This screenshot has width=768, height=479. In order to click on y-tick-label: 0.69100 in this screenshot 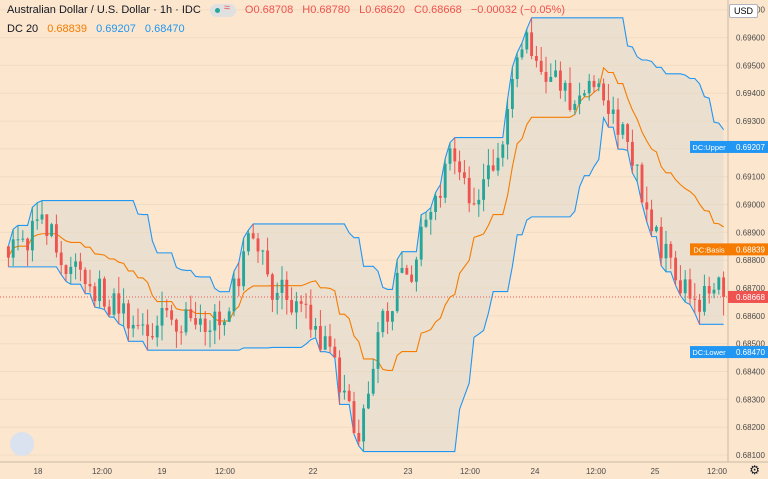, I will do `click(750, 177)`.